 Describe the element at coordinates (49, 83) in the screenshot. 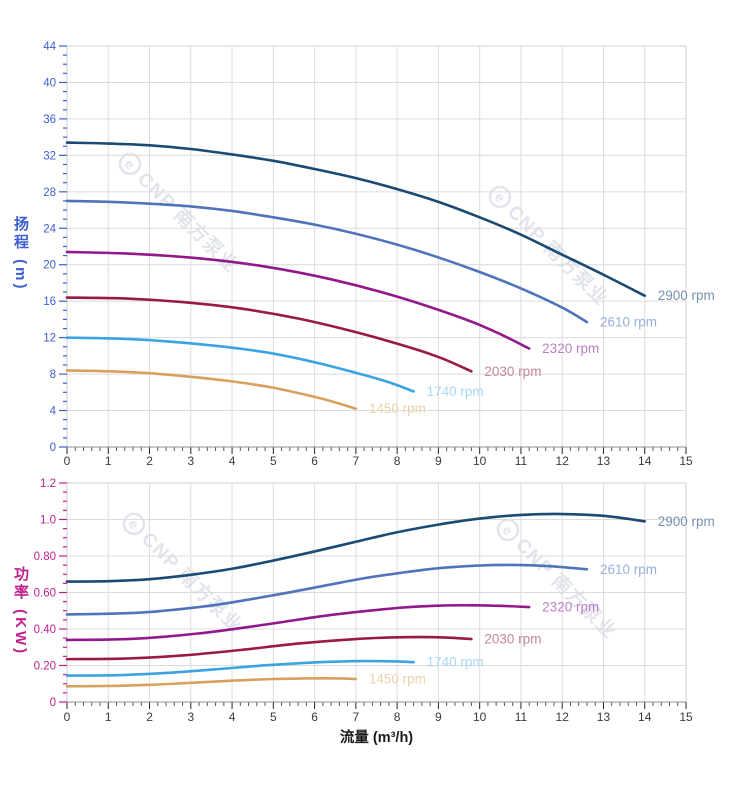

I see `y-tick-label: 40` at that location.